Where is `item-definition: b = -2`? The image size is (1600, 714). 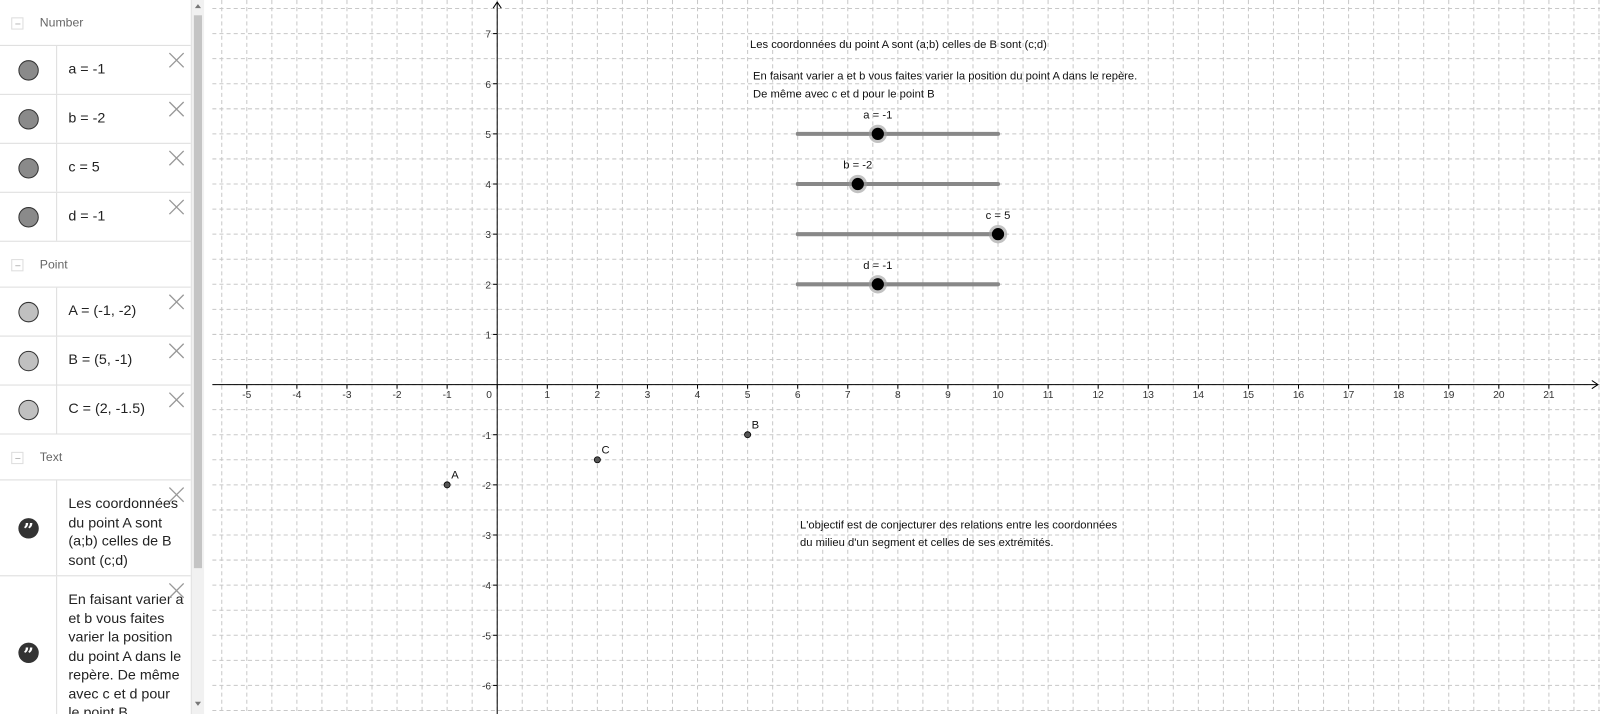 item-definition: b = -2 is located at coordinates (87, 117).